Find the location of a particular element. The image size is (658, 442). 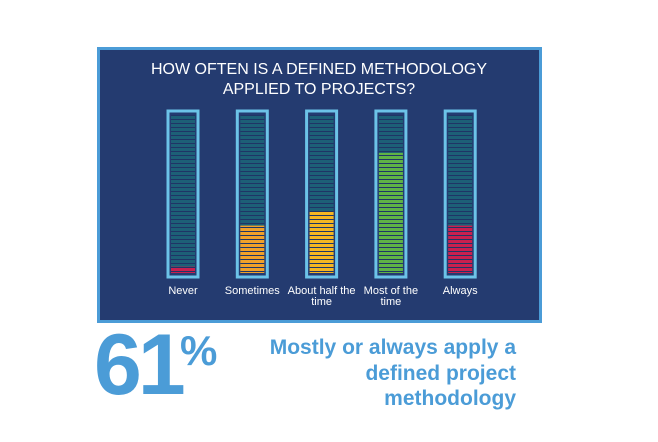

callout-symbol: % is located at coordinates (199, 350).